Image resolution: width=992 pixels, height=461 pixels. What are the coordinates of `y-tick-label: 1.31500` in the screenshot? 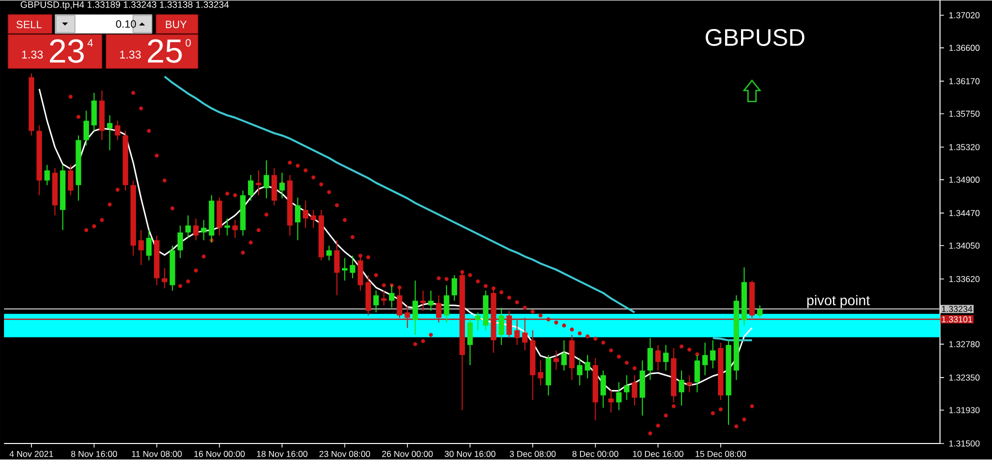 It's located at (964, 443).